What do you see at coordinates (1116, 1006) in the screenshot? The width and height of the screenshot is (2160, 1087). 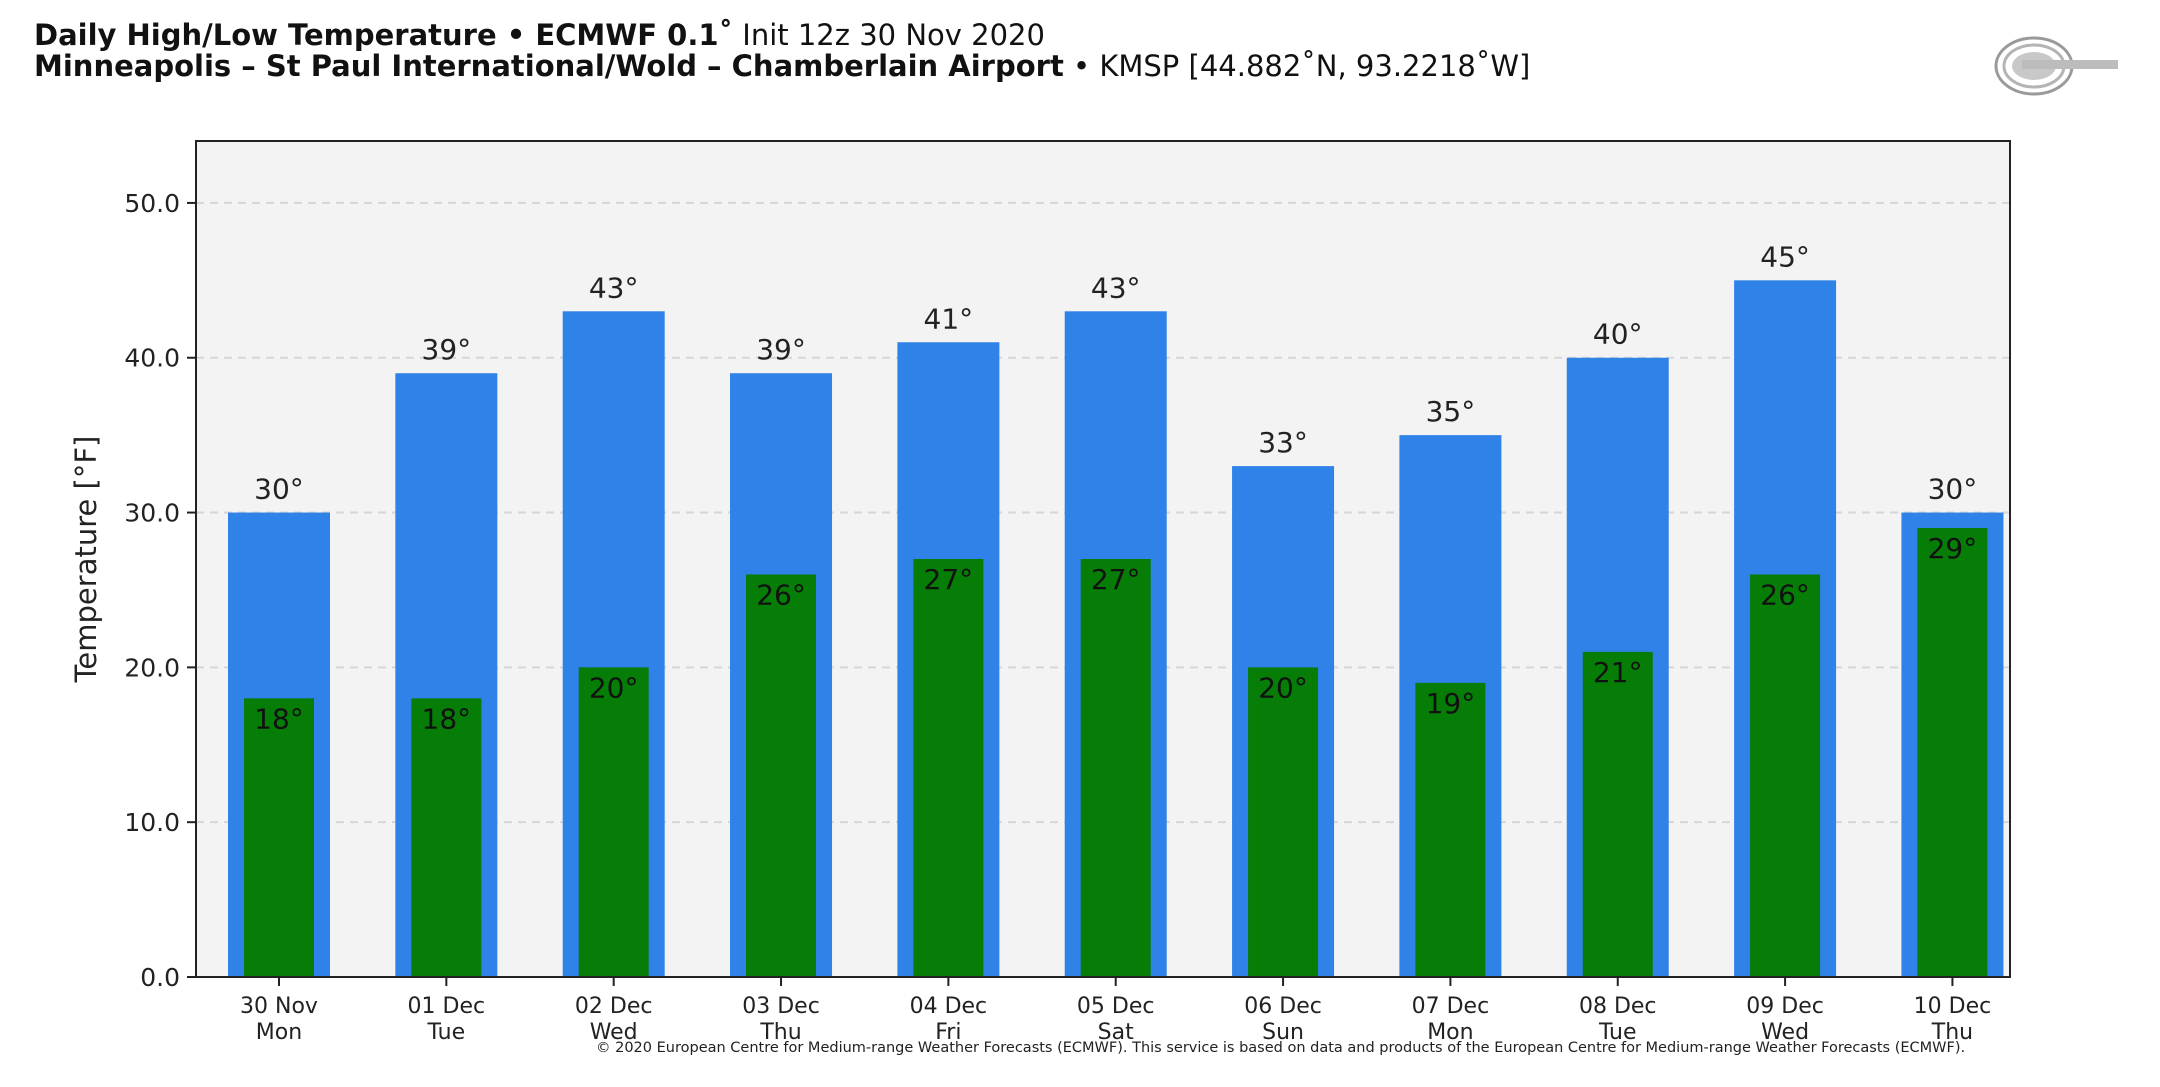 I see `x-tick-label-date: 05 Dec` at bounding box center [1116, 1006].